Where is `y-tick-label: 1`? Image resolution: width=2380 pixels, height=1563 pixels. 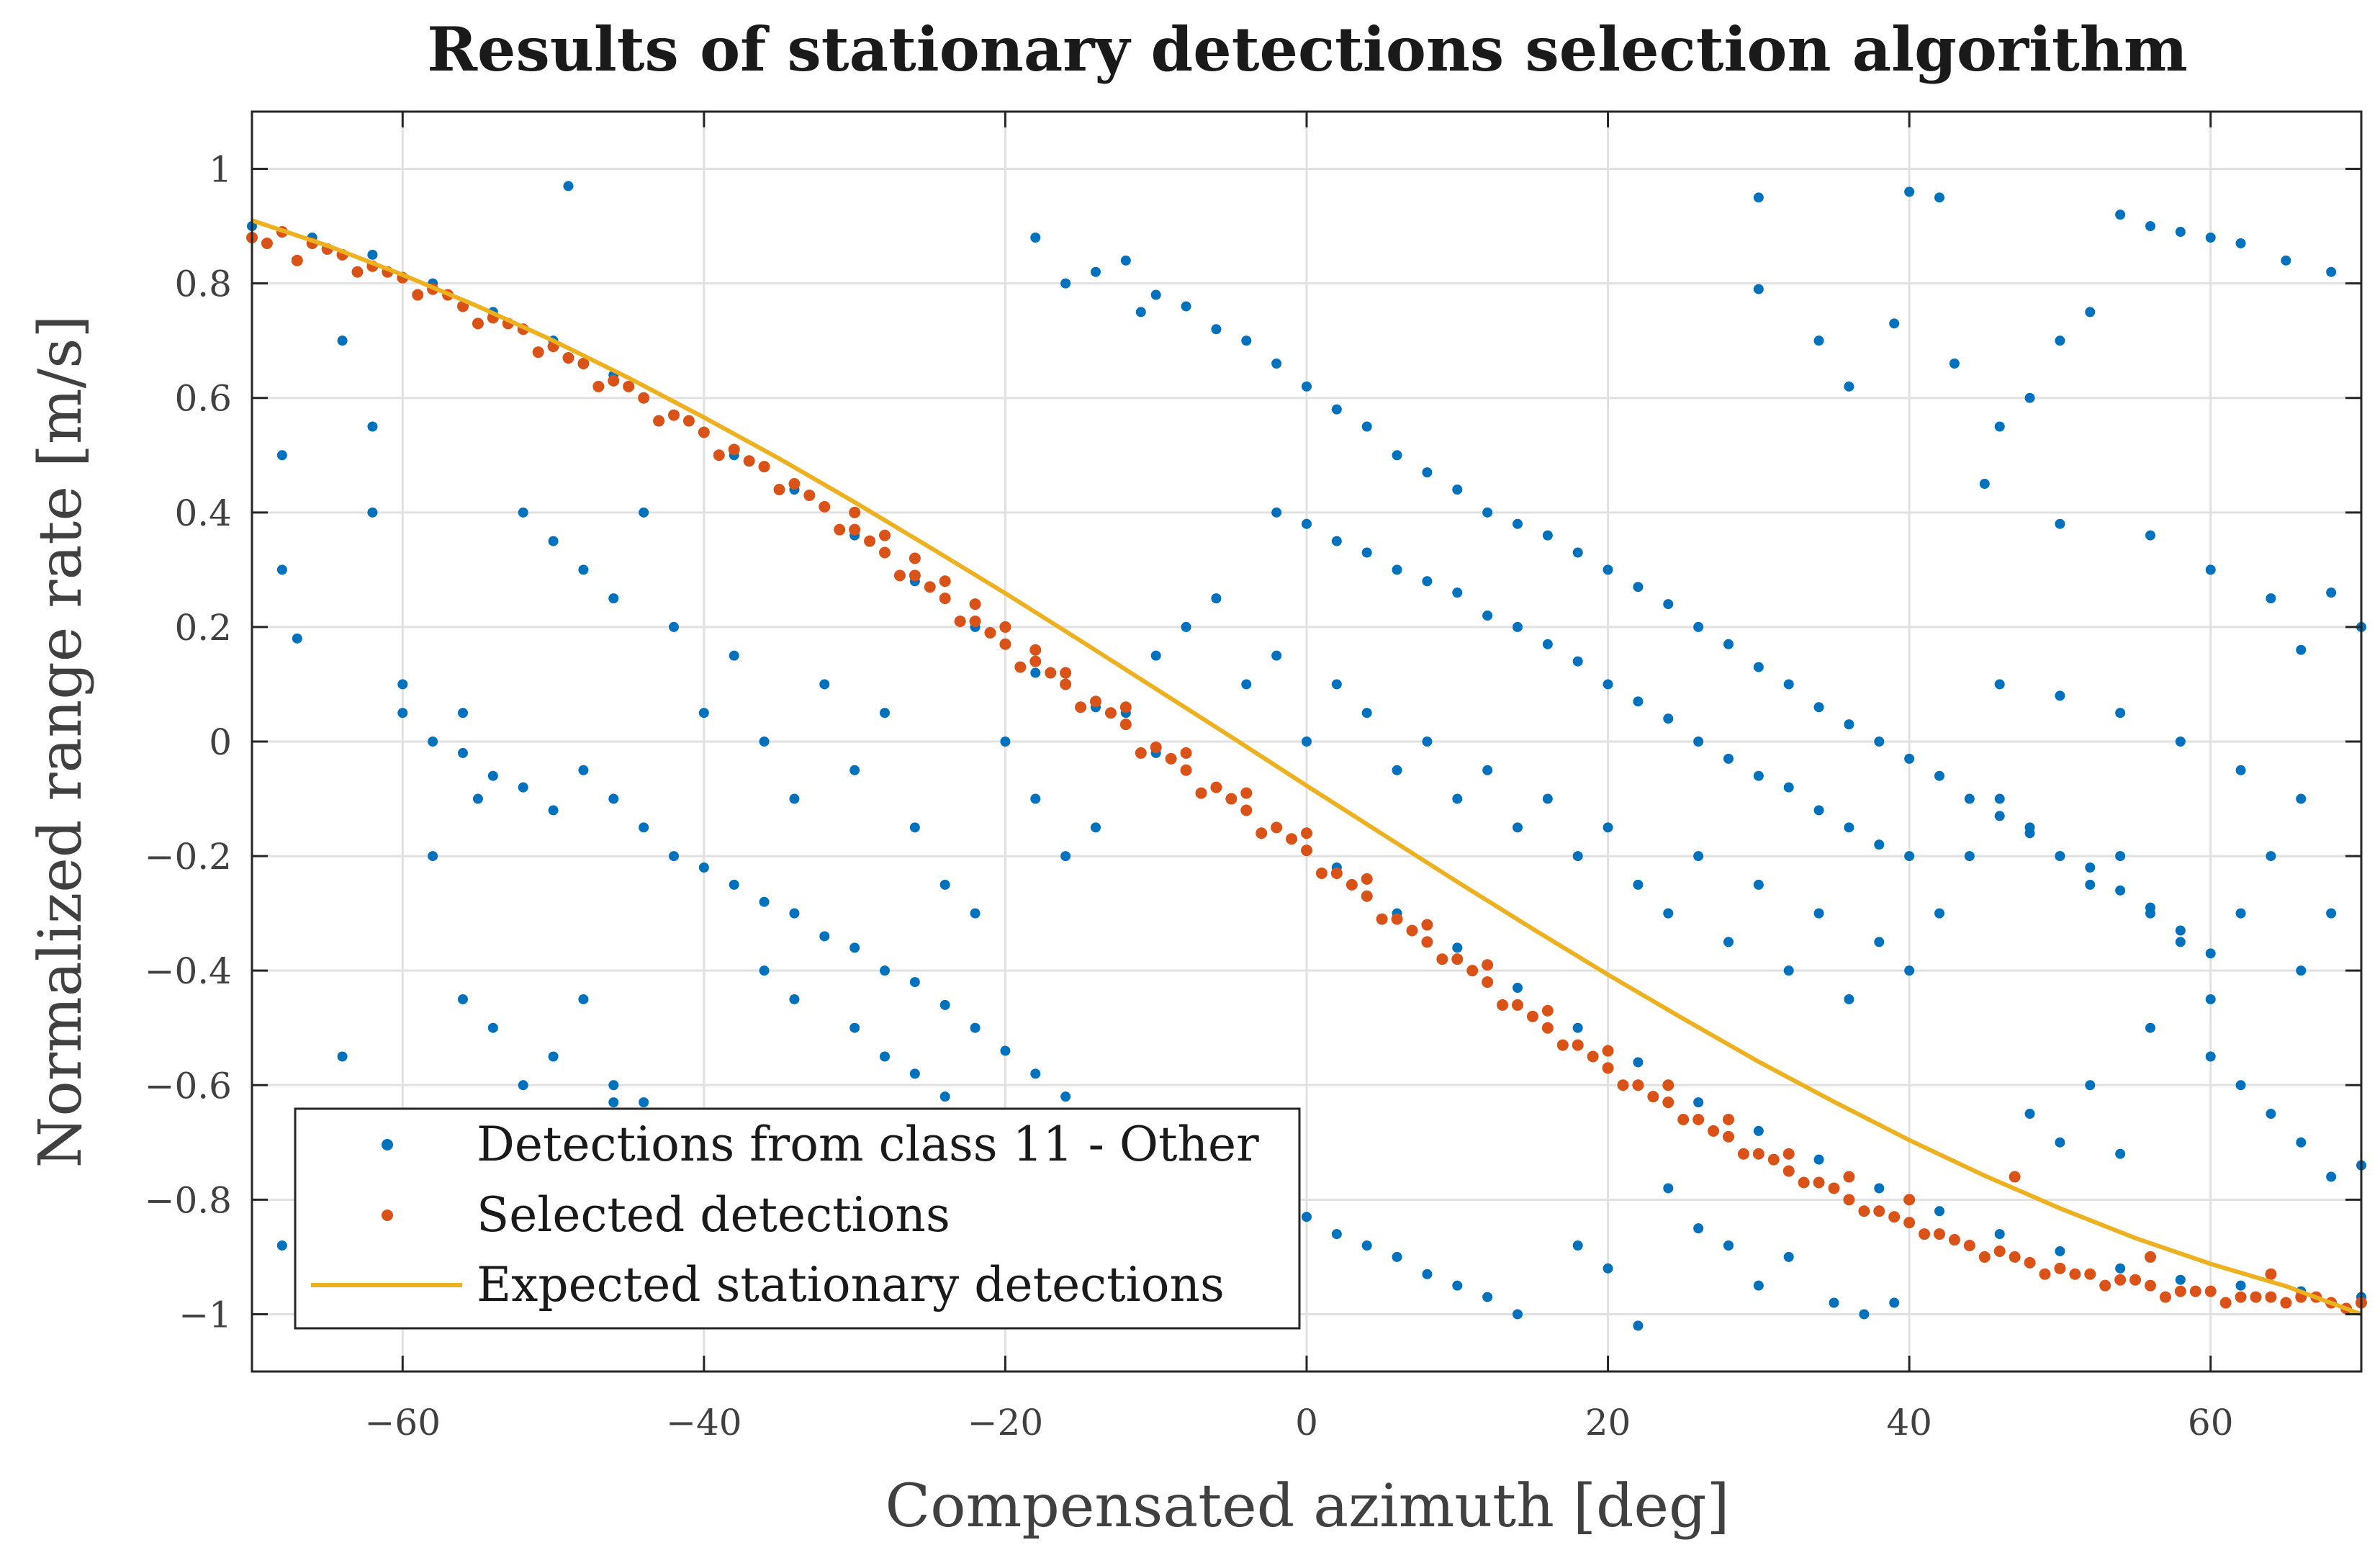
y-tick-label: 1 is located at coordinates (220, 170).